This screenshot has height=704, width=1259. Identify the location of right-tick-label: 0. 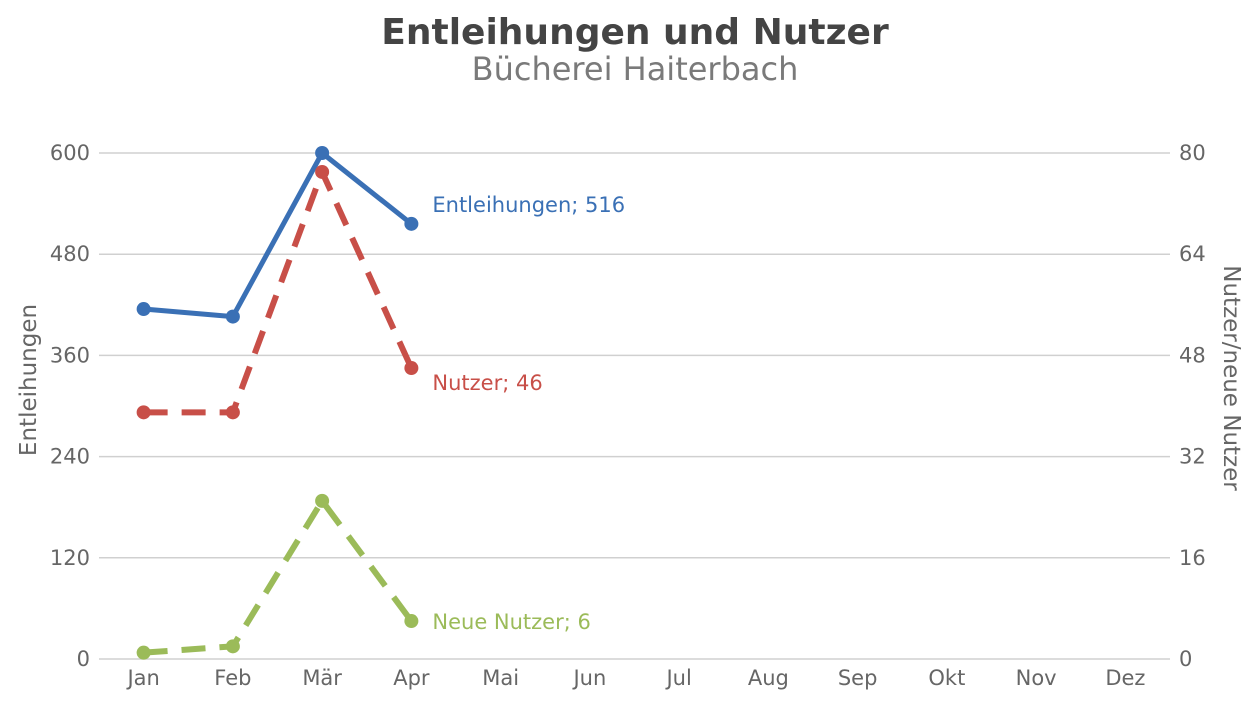
(1185, 659).